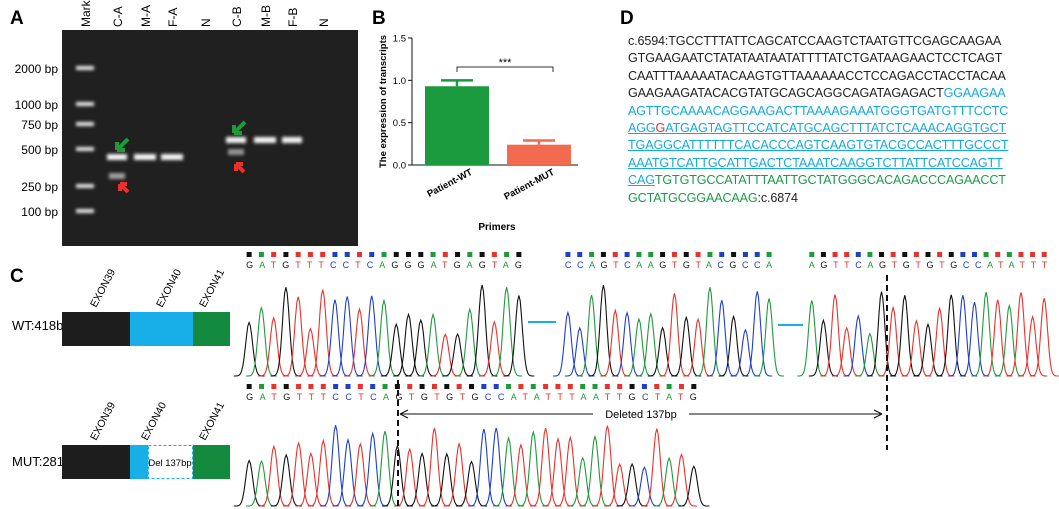 The image size is (1059, 509). Describe the element at coordinates (399, 81) in the screenshot. I see `y-tick-label: 1.0` at that location.